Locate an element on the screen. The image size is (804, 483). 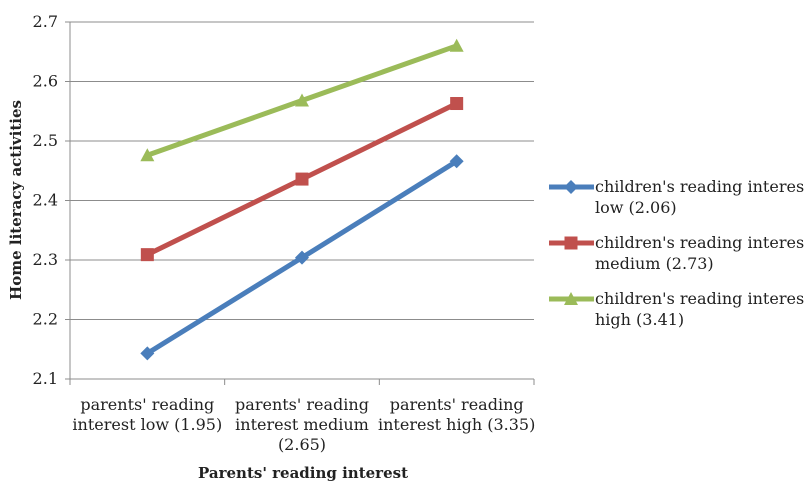
x-category-label: parents' reading interest medium (2.65) is located at coordinates (302, 424).